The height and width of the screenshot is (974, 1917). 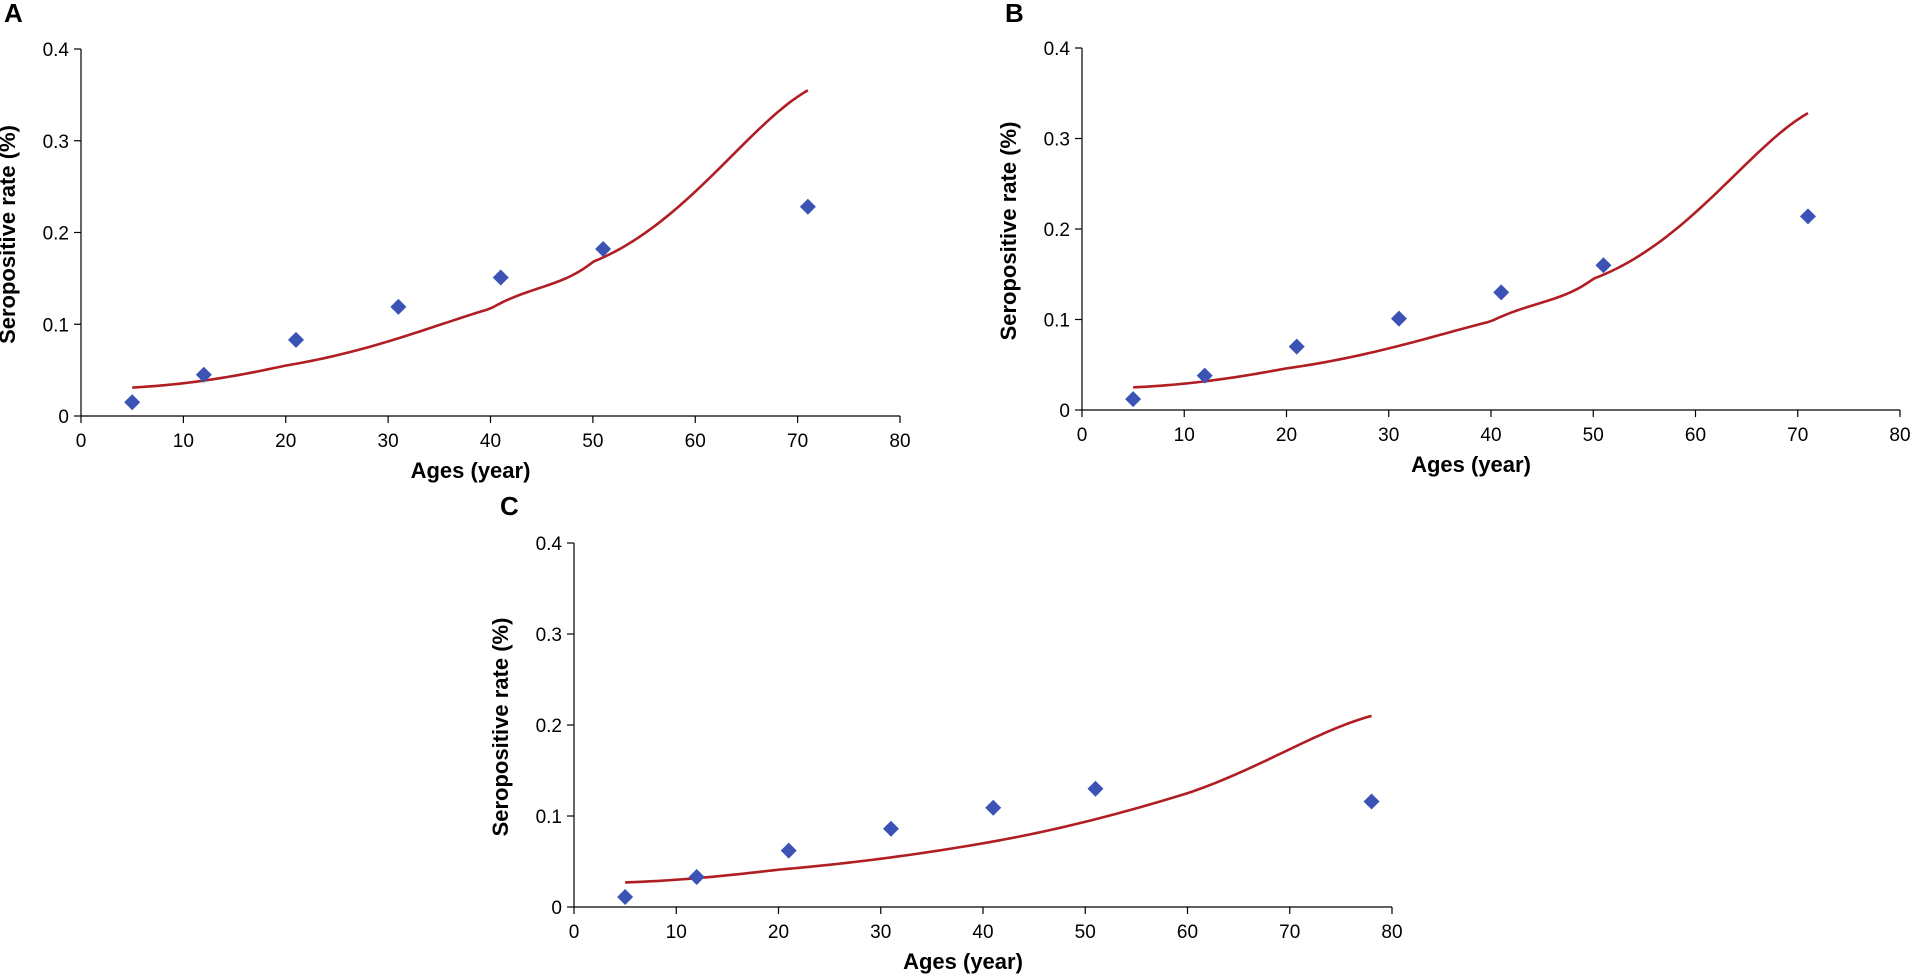 I want to click on panel-label: A, so click(x=13, y=14).